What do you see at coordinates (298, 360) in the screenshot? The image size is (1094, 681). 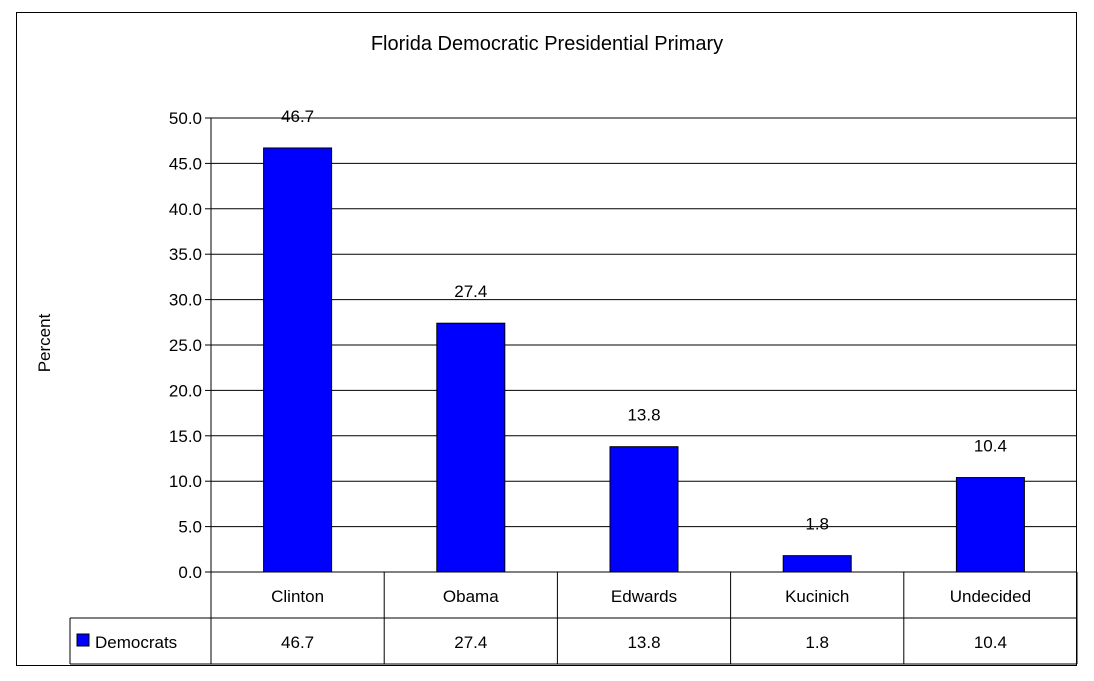 I see `bar-clinton` at bounding box center [298, 360].